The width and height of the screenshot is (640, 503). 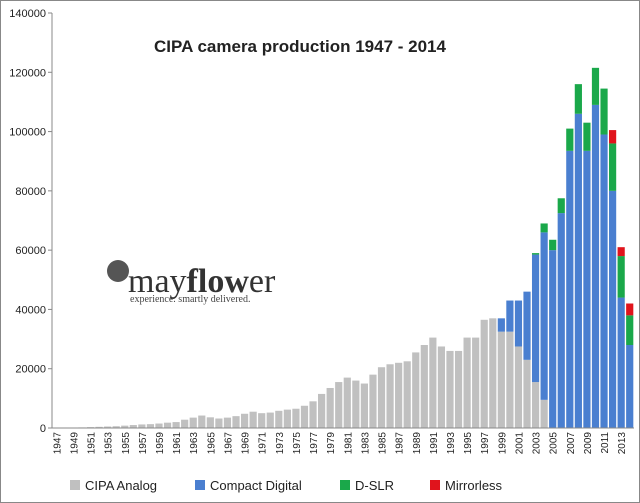 What do you see at coordinates (246, 443) in the screenshot?
I see `x-tick-label: 1969` at bounding box center [246, 443].